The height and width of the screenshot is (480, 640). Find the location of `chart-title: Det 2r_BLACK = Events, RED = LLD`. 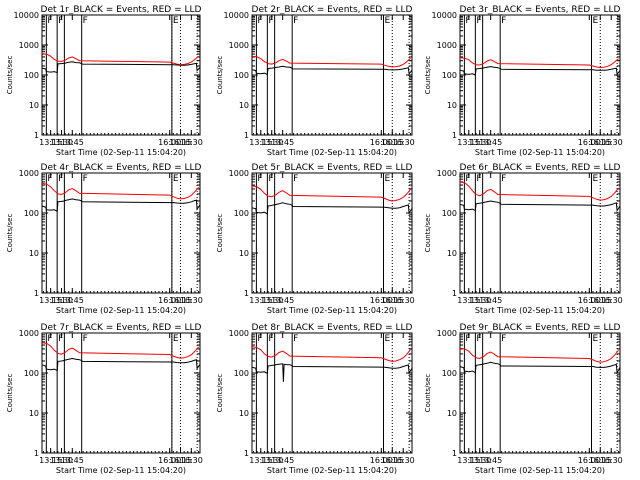

chart-title: Det 2r_BLACK = Events, RED = LLD is located at coordinates (332, 10).